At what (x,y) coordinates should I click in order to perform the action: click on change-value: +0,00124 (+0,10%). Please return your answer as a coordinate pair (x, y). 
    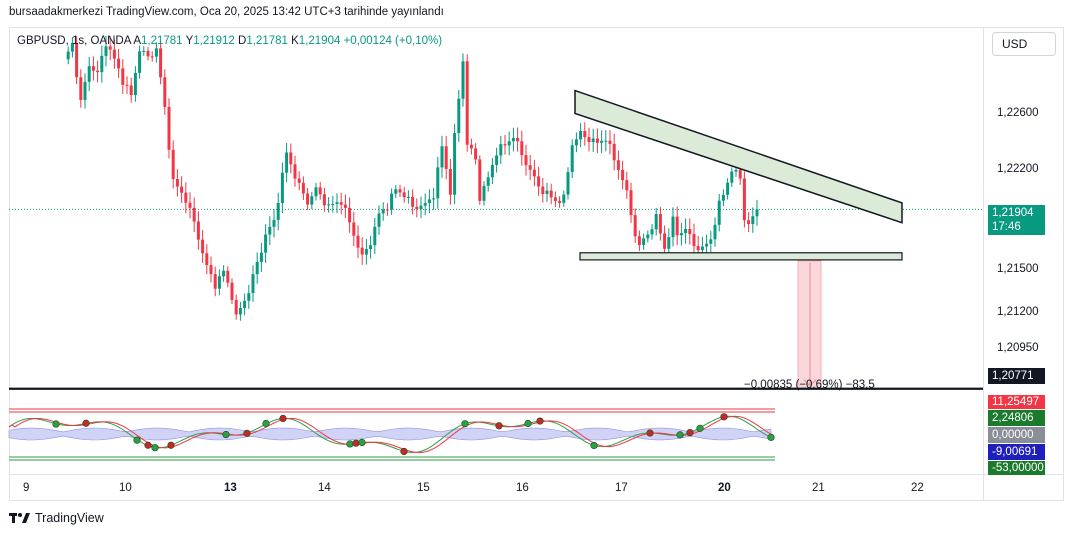
    Looking at the image, I should click on (393, 41).